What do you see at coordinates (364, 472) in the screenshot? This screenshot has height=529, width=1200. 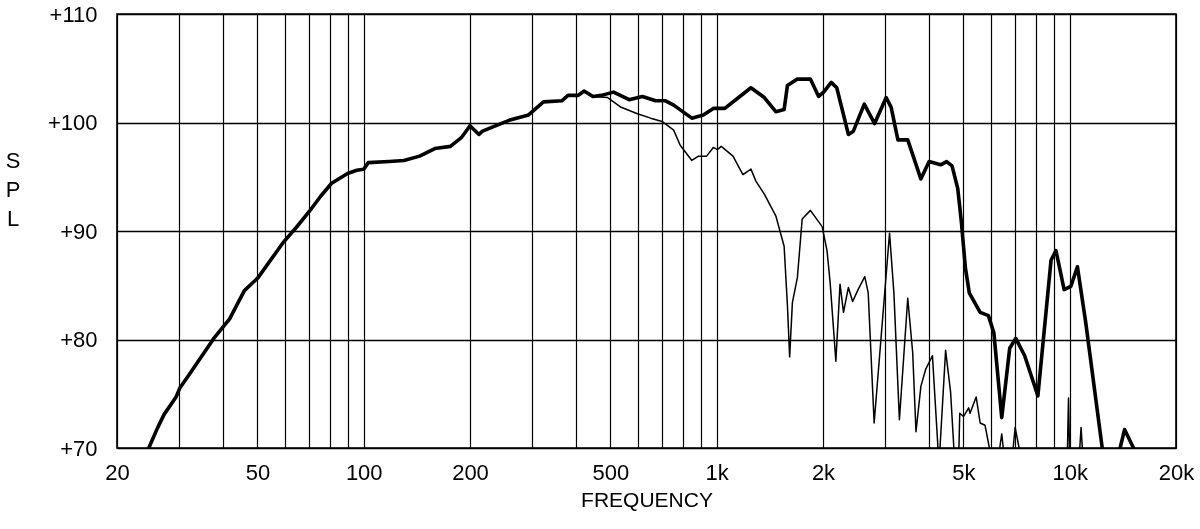 I see `x-tick-label: 100` at bounding box center [364, 472].